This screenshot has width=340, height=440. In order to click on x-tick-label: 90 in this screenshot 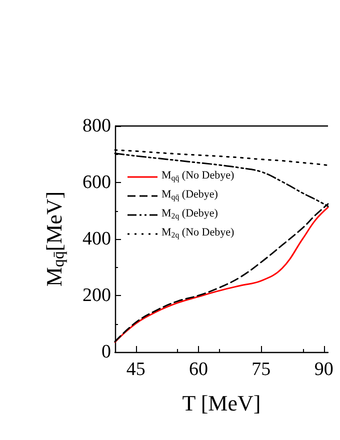, I will do `click(324, 369)`.